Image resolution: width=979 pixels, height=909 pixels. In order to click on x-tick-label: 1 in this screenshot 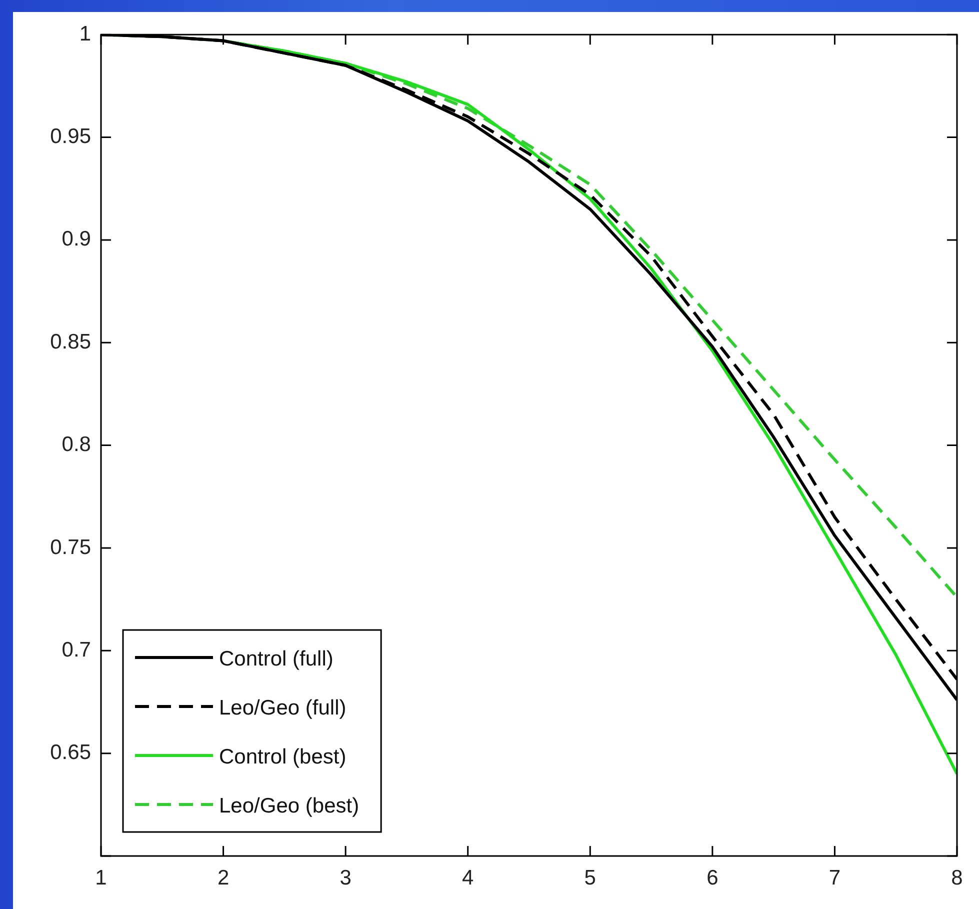, I will do `click(101, 878)`.